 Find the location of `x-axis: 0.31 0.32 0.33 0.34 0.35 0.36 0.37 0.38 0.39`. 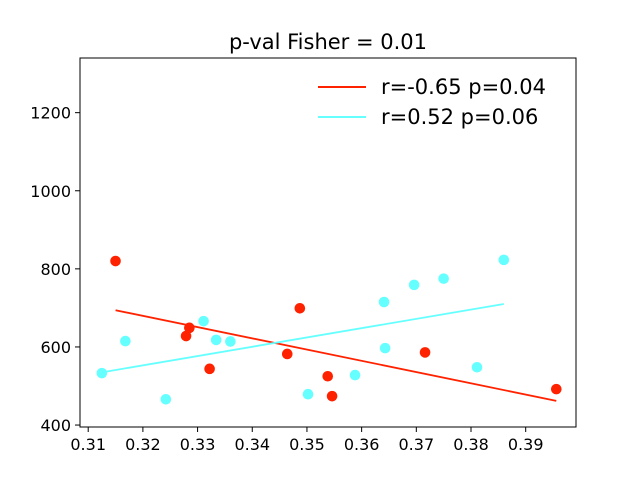

x-axis: 0.31 0.32 0.33 0.34 0.35 0.36 0.37 0.38 0.39 is located at coordinates (307, 440).